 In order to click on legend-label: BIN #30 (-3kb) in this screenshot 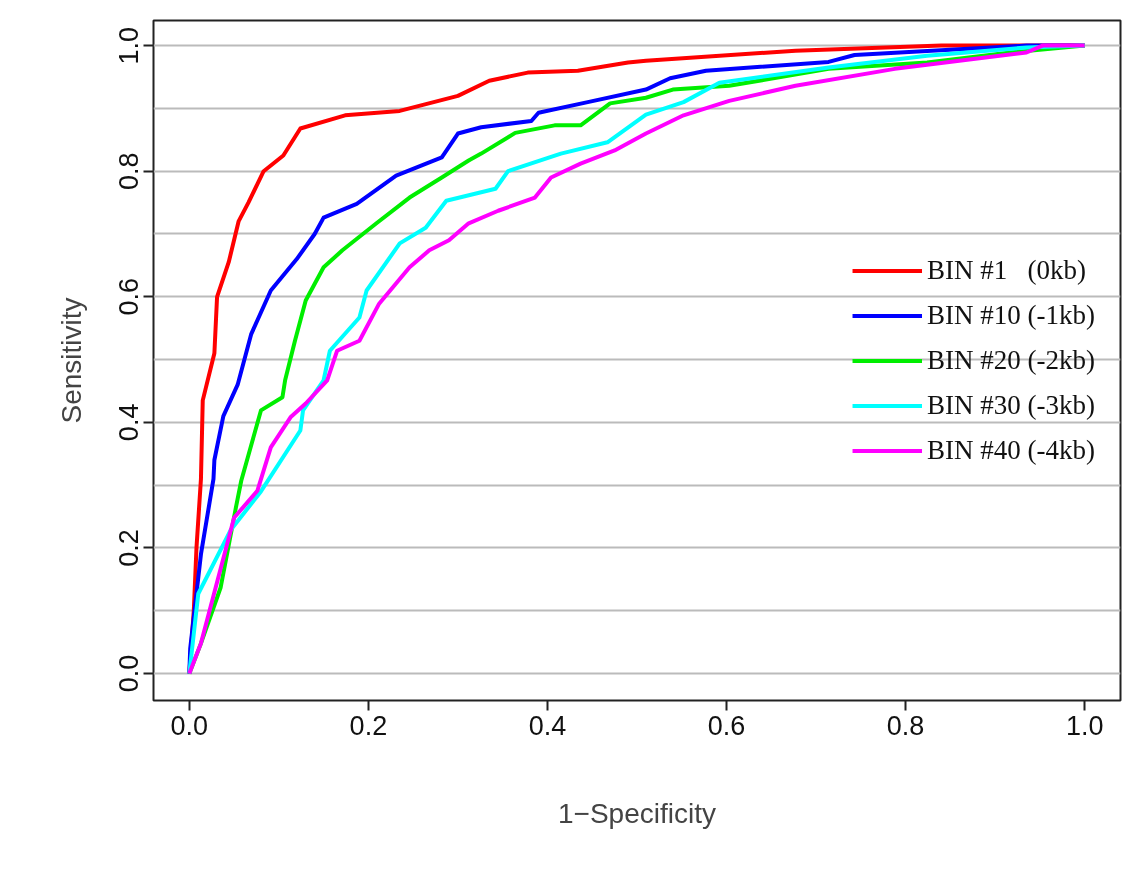, I will do `click(1011, 405)`.